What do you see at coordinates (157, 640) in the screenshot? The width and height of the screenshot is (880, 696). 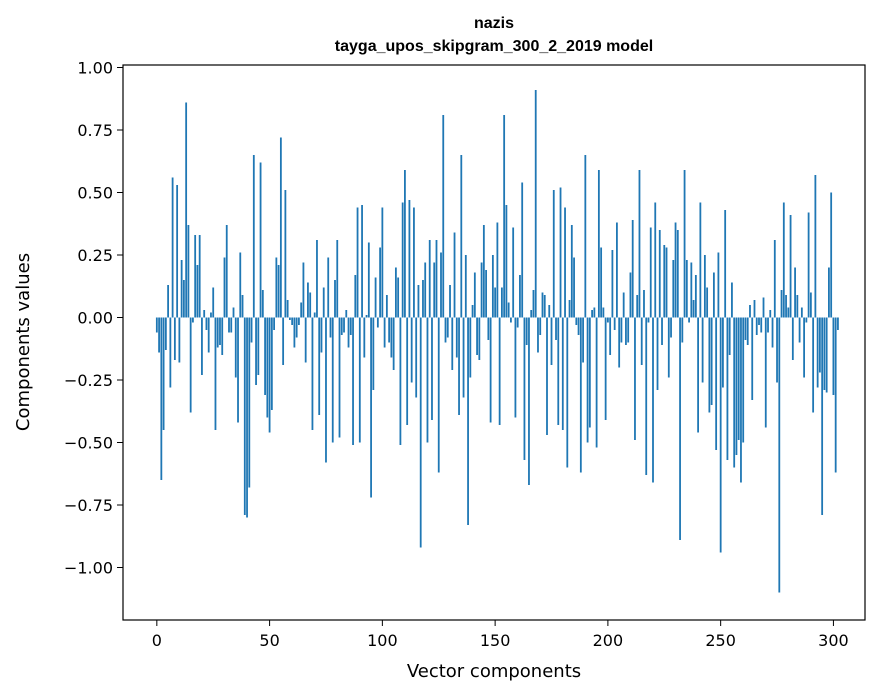 I see `x-tick-label: 0` at bounding box center [157, 640].